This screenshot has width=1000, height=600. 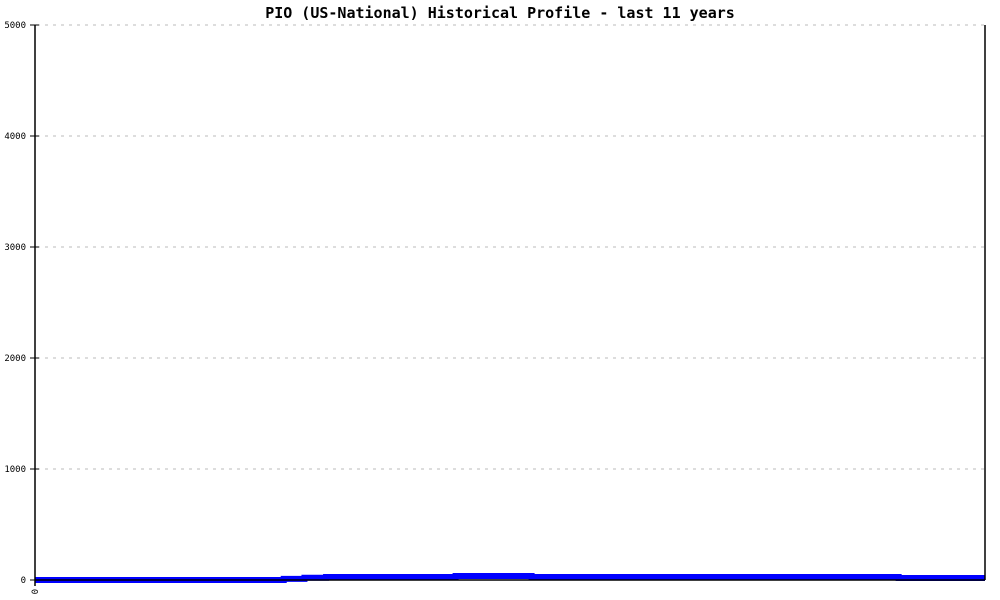 What do you see at coordinates (15, 137) in the screenshot?
I see `y-tick-label: 4000` at bounding box center [15, 137].